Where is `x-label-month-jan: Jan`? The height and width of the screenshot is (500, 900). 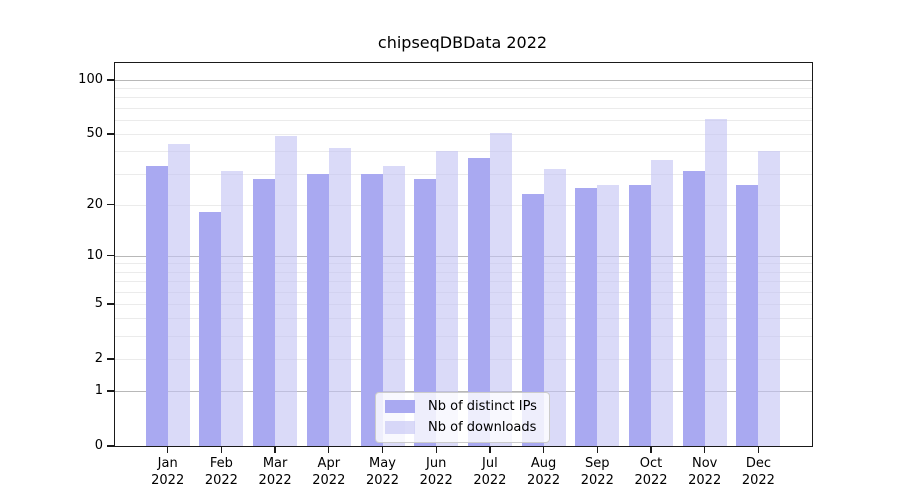
x-label-month-jan: Jan is located at coordinates (167, 463).